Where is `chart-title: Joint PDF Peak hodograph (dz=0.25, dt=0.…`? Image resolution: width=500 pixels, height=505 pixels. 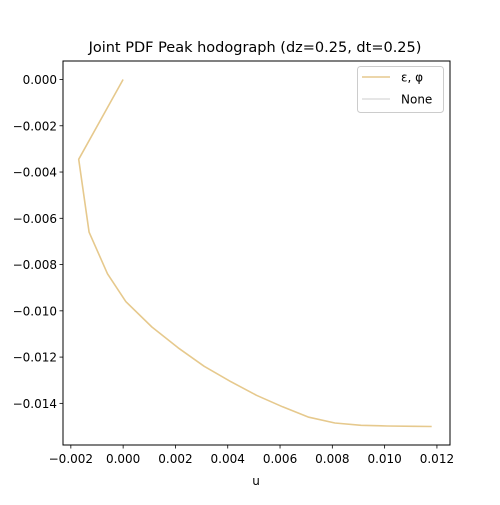 chart-title: Joint PDF Peak hodograph (dz=0.25, dt=0.… is located at coordinates (255, 48).